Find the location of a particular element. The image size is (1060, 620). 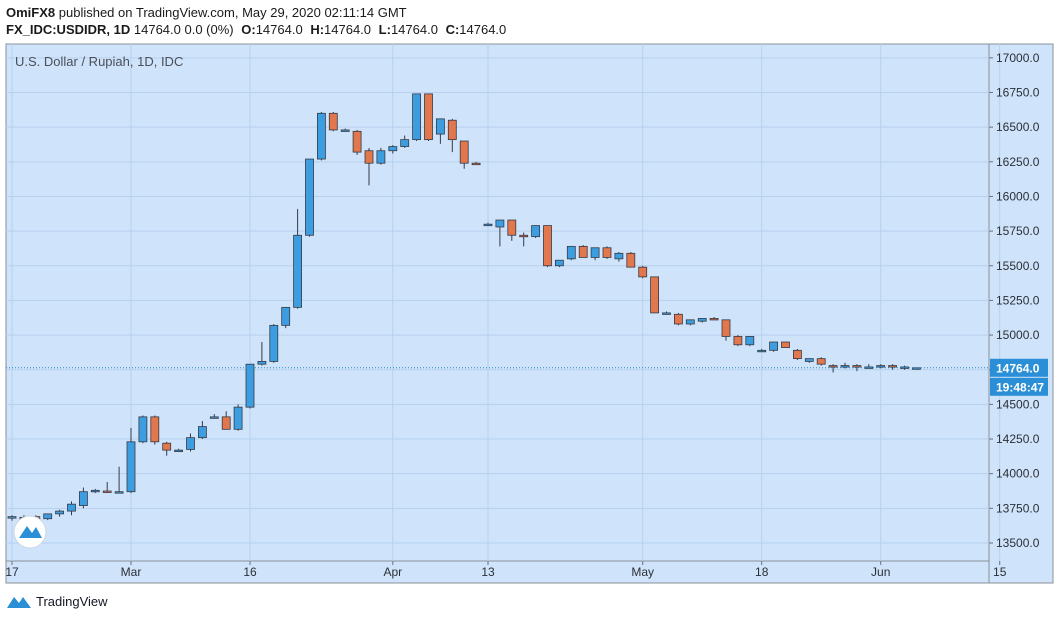

y-tick-label: 16250.0 is located at coordinates (1018, 162).